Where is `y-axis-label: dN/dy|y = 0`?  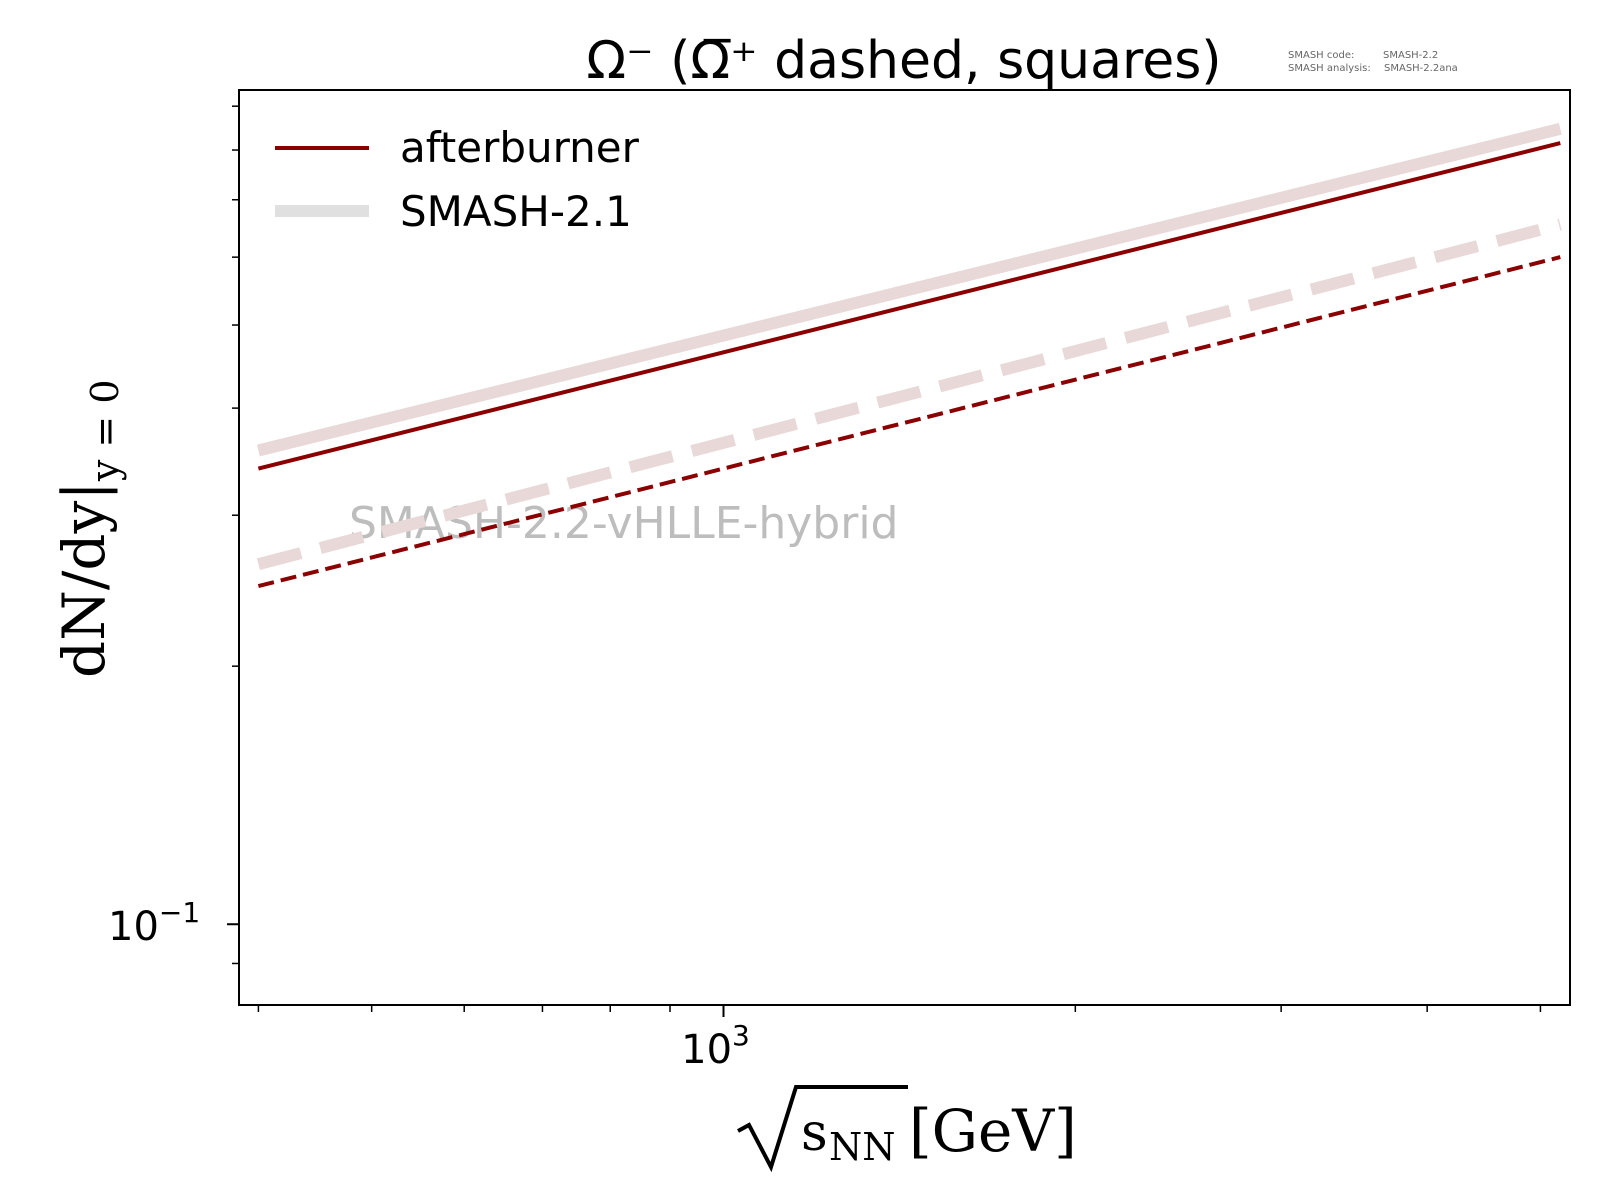
y-axis-label: dN/dy|y = 0 is located at coordinates (88, 528).